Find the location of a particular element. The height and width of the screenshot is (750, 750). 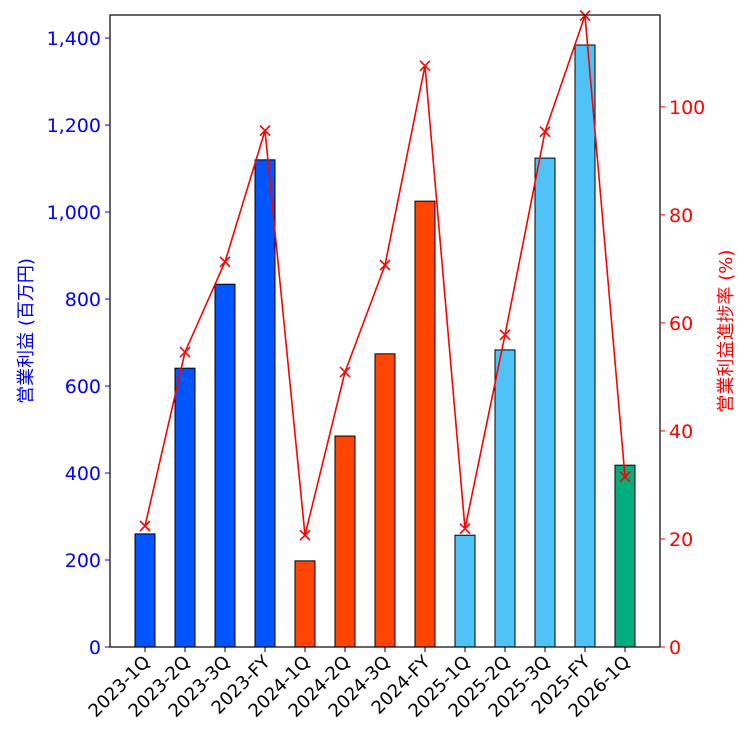

left-tick-label: 600 is located at coordinates (83, 387).